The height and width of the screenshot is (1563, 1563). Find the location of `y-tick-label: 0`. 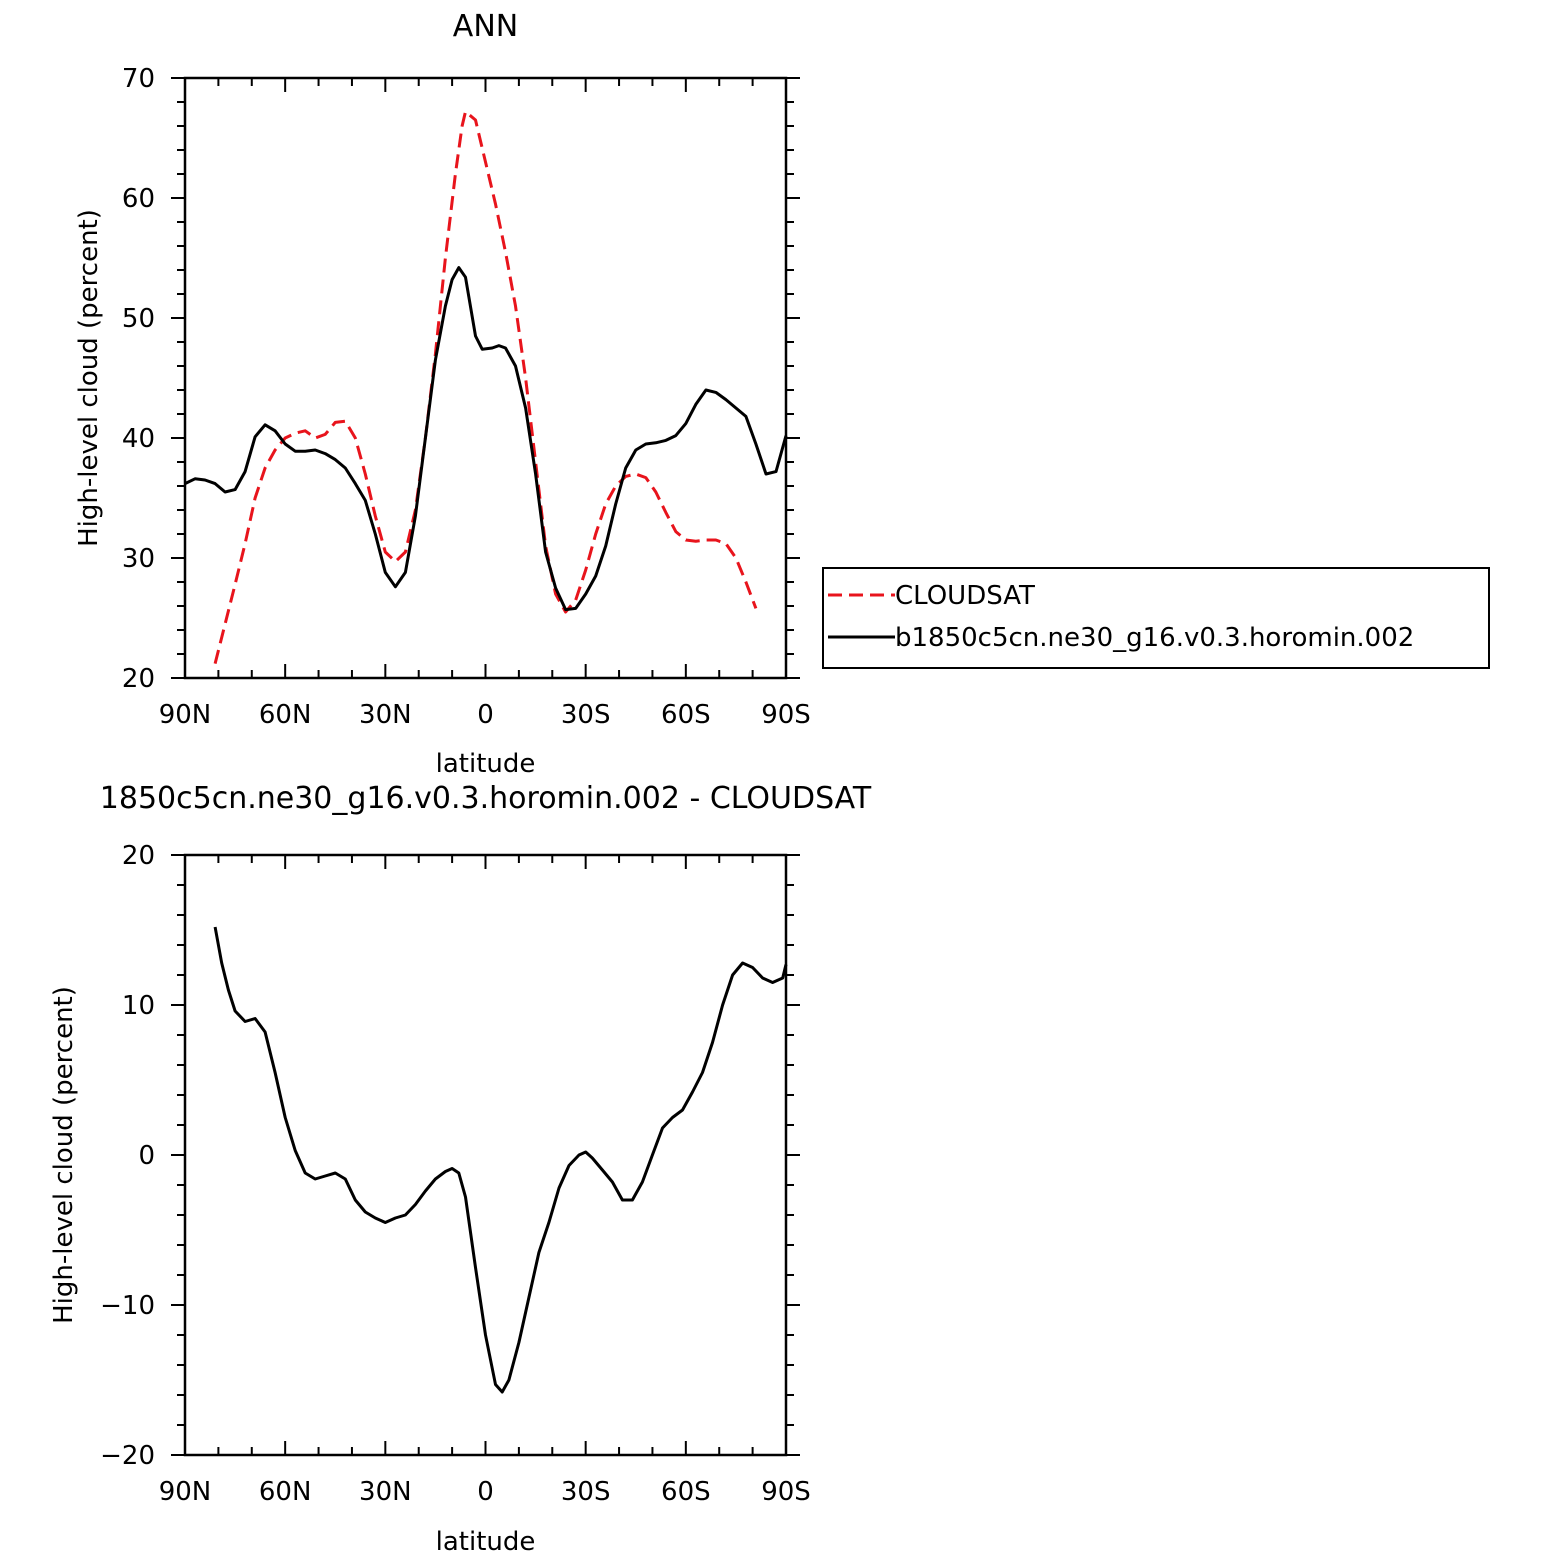

y-tick-label: 0 is located at coordinates (146, 1156).